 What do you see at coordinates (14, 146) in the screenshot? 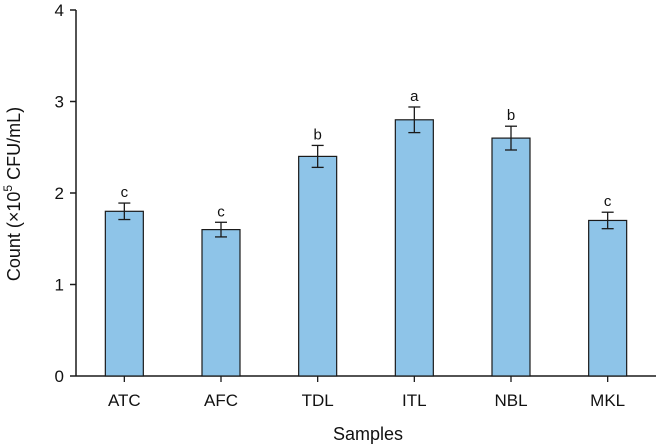
I see `y-axis-title-suffix: CFU/mL)` at bounding box center [14, 146].